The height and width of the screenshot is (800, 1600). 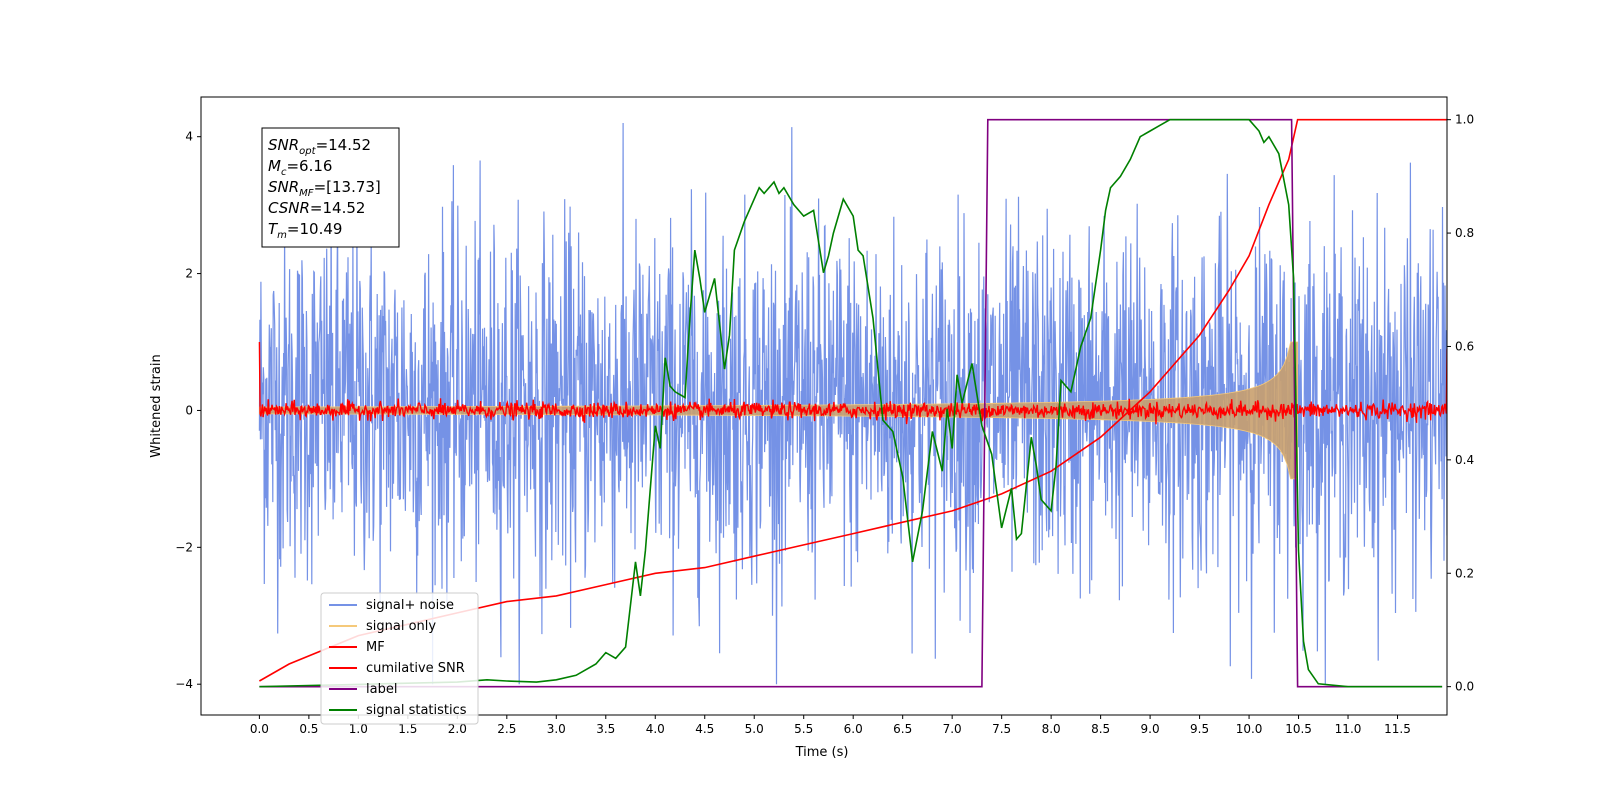 I want to click on x-tick-label: 6.0, so click(x=853, y=729).